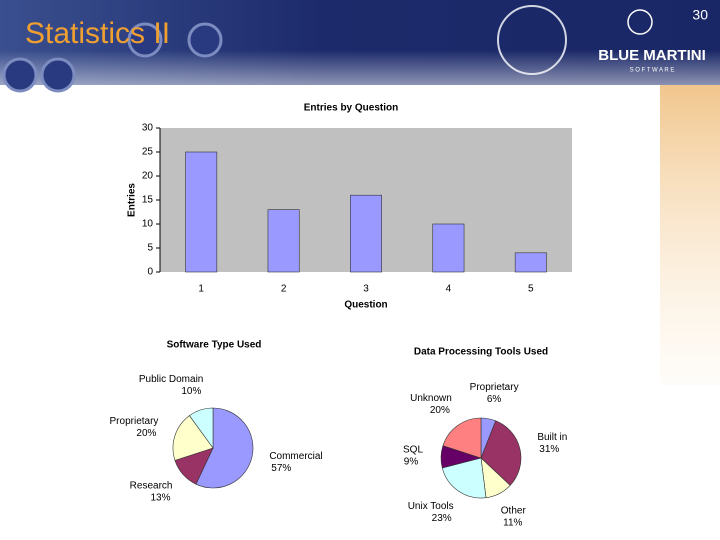 The image size is (720, 540). Describe the element at coordinates (281, 468) in the screenshot. I see `slice-value-label: 57%` at that location.